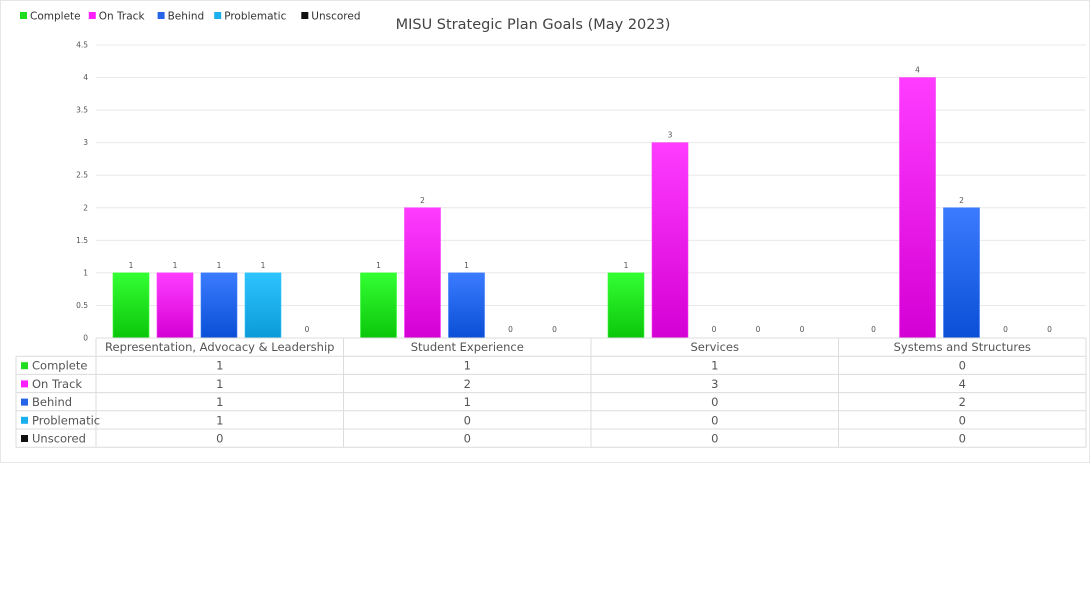  Describe the element at coordinates (466, 305) in the screenshot. I see `bar-behind-student-experience` at that location.